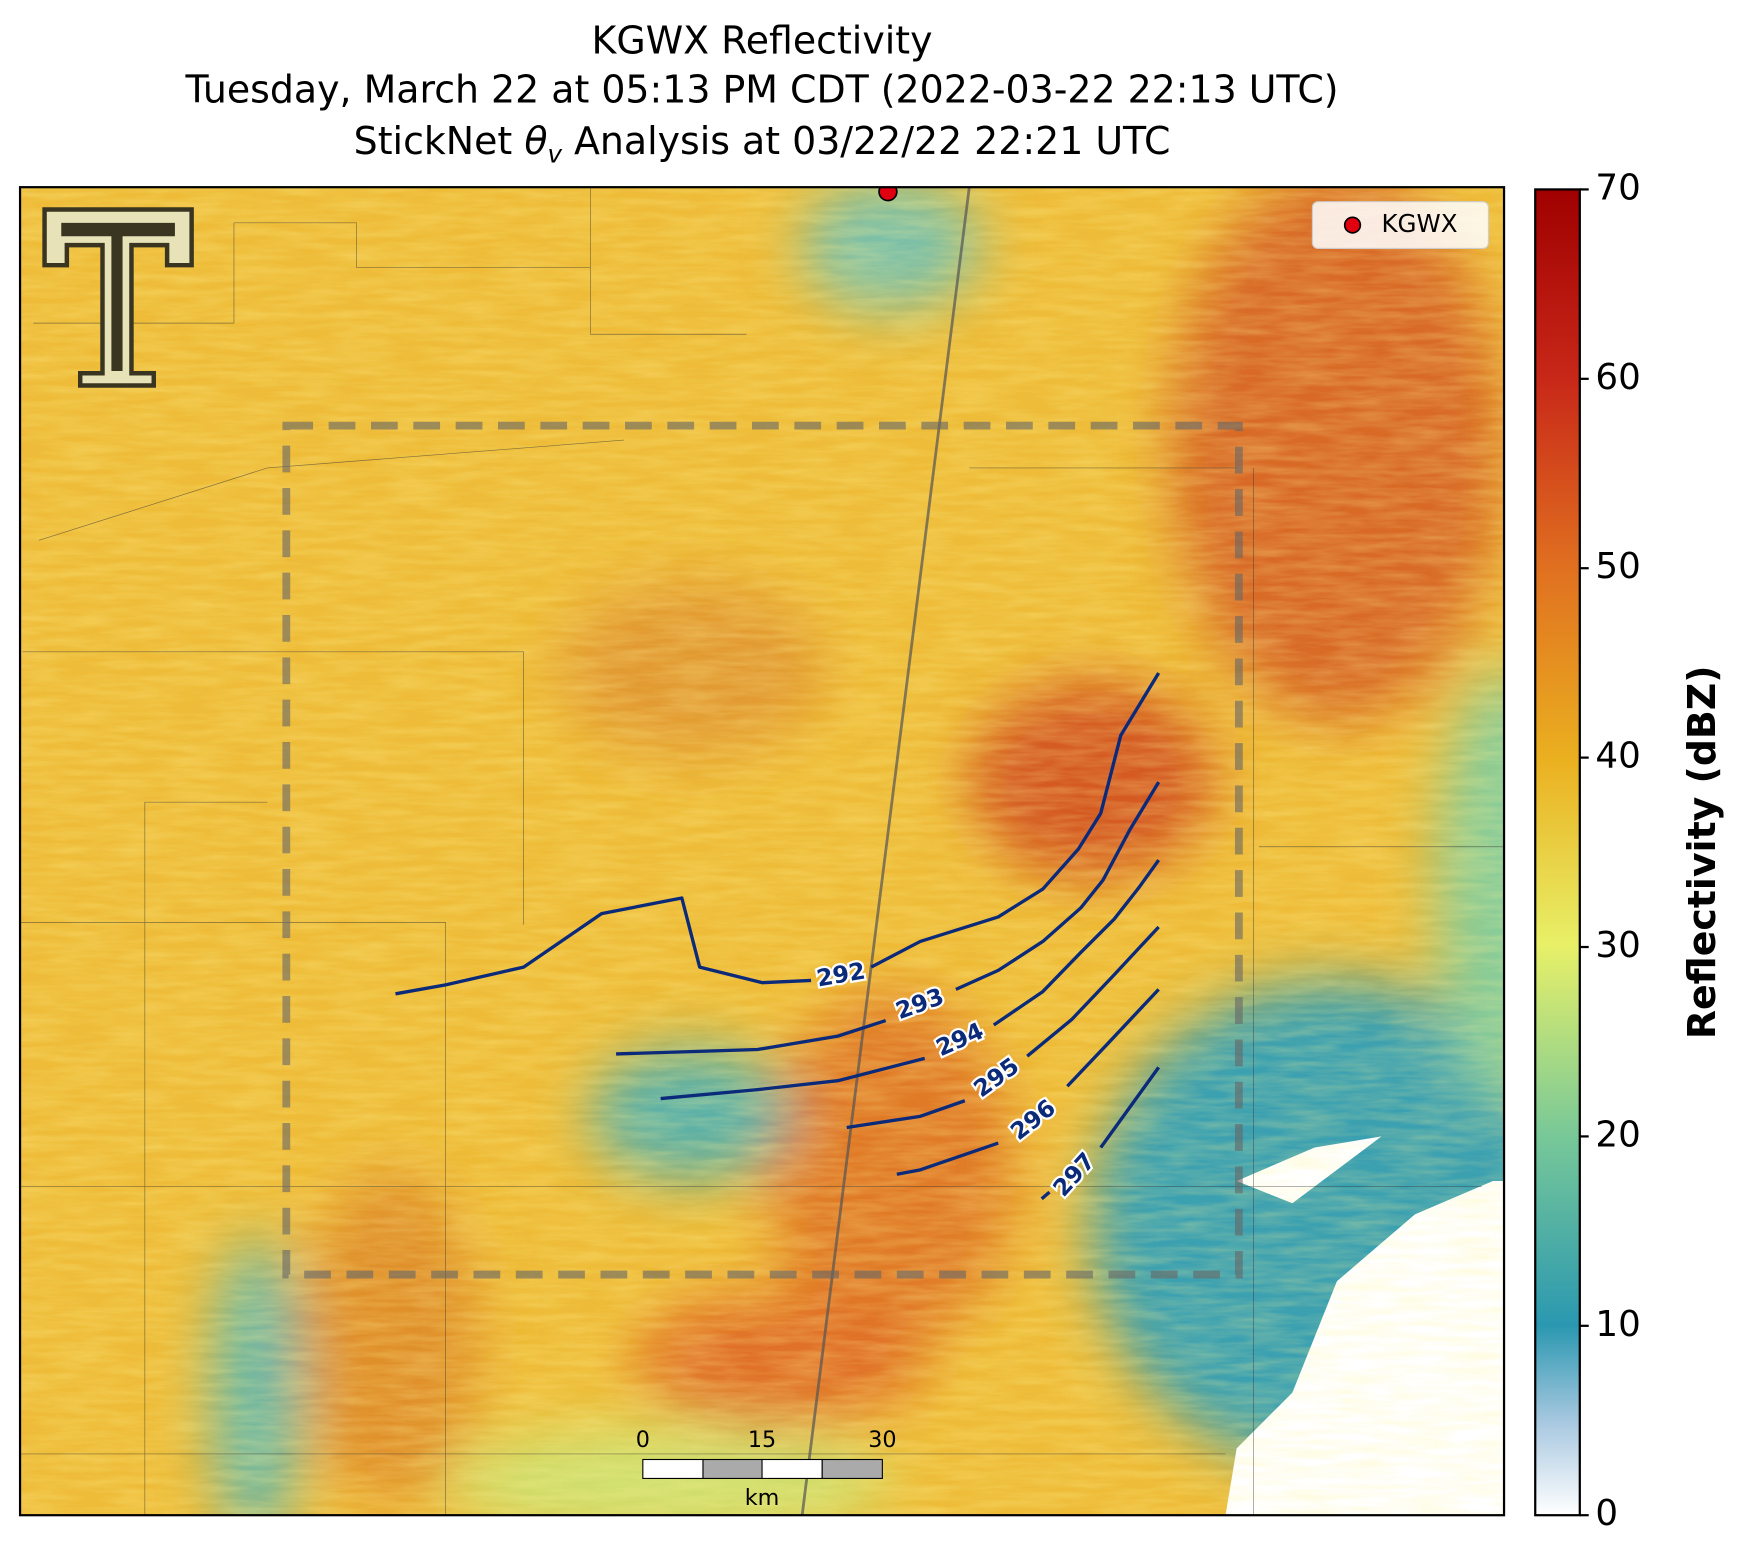 Image resolution: width=1738 pixels, height=1552 pixels. What do you see at coordinates (1617, 566) in the screenshot?
I see `colorbar-tick-label: 50` at bounding box center [1617, 566].